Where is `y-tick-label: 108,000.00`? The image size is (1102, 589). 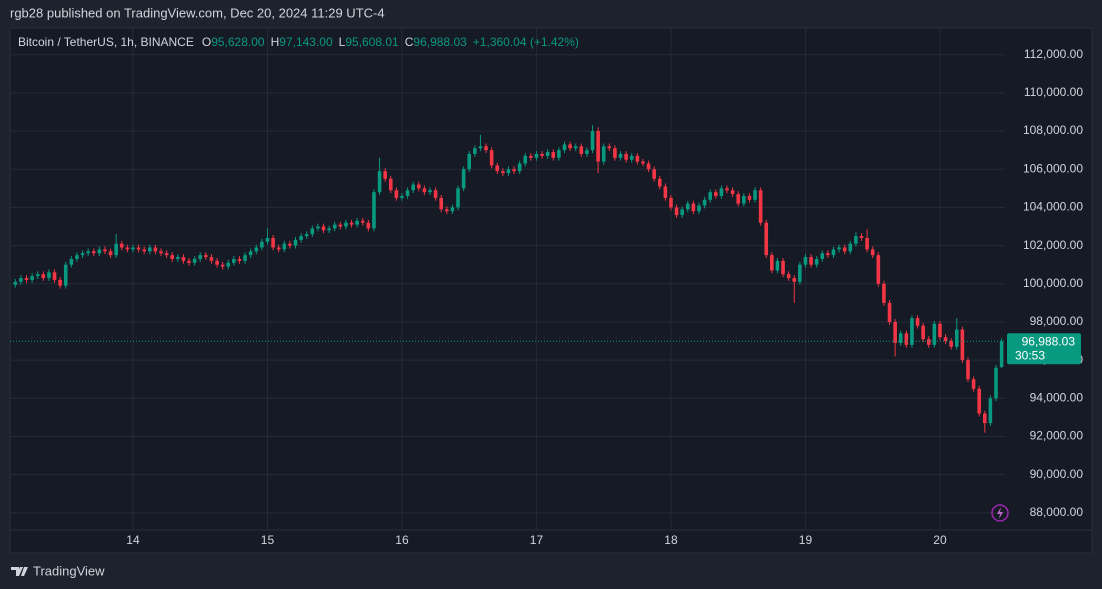
y-tick-label: 108,000.00 is located at coordinates (1053, 130).